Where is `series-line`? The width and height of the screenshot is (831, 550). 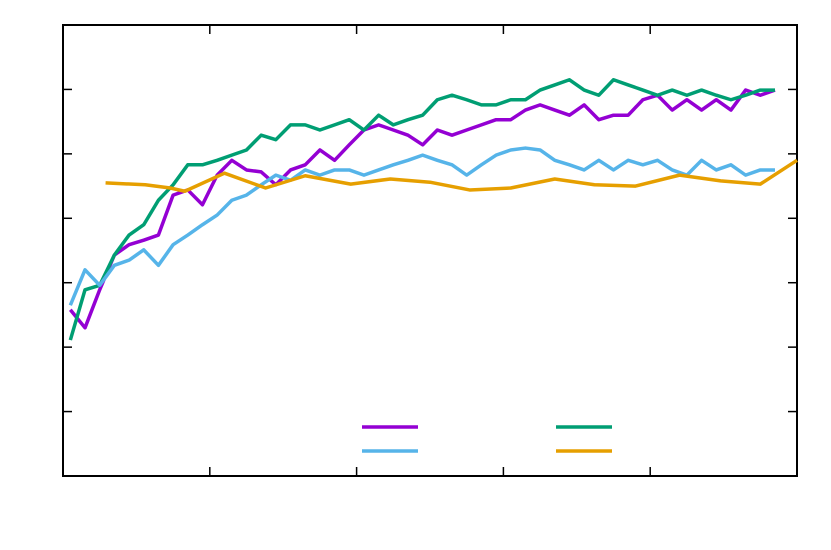 series-line is located at coordinates (451, 175).